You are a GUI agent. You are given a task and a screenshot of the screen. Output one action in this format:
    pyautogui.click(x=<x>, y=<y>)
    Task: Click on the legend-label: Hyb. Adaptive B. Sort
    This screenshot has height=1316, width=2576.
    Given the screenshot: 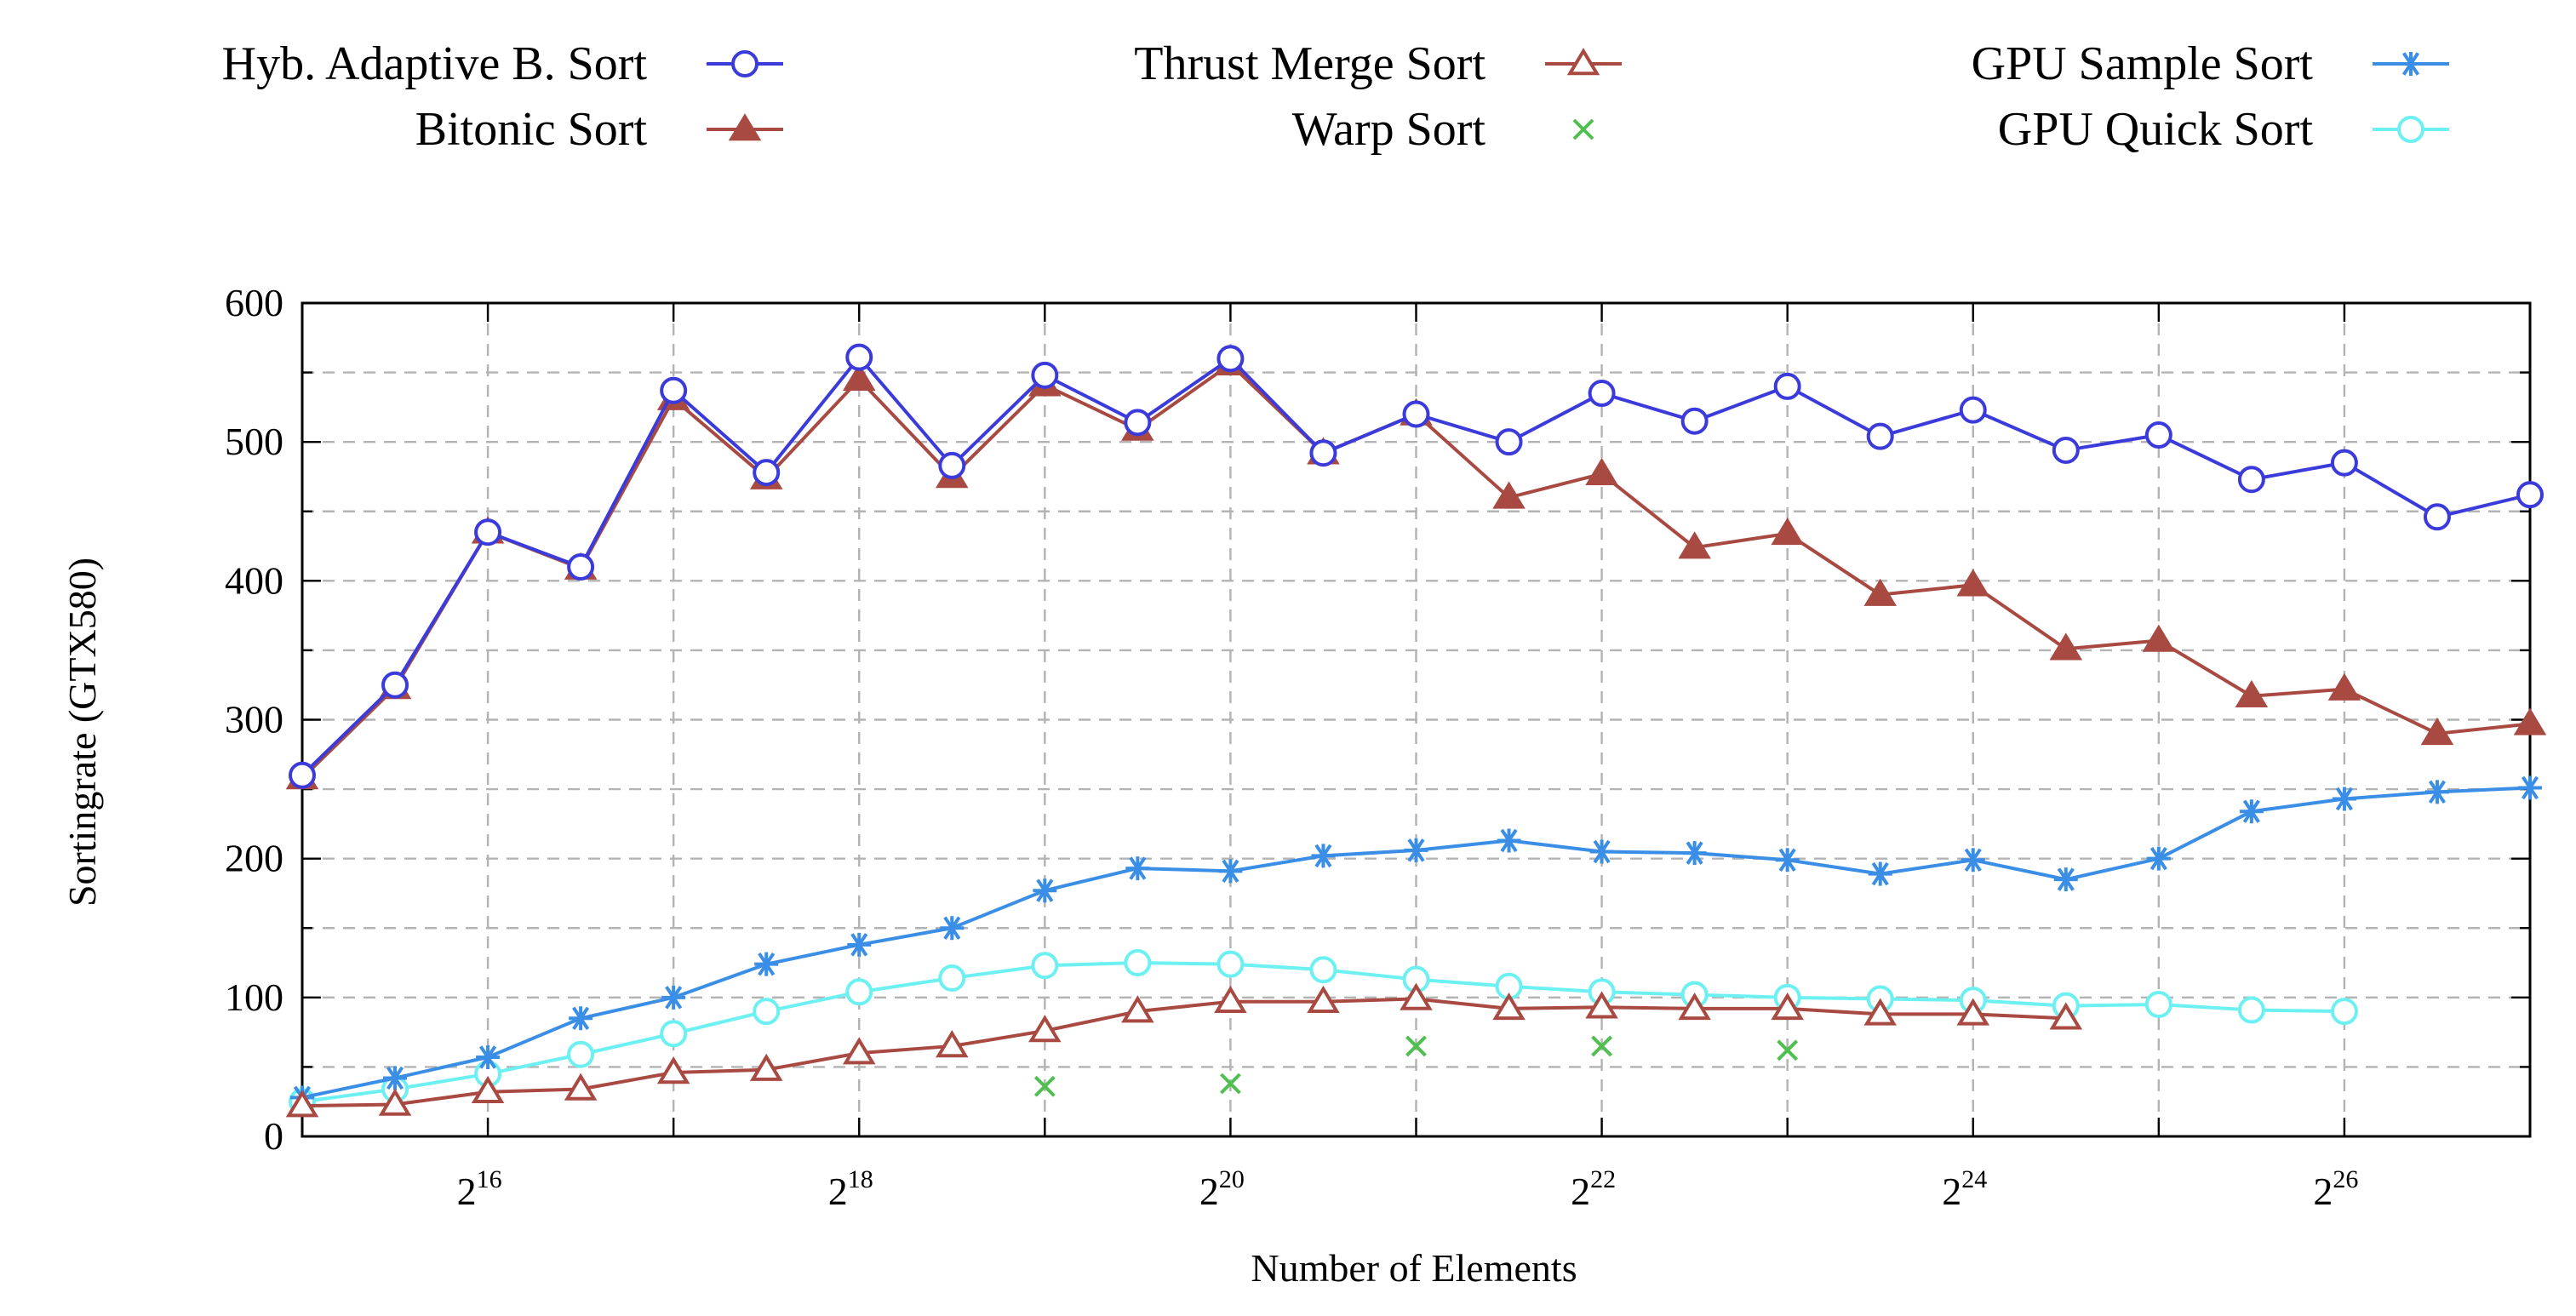 What is the action you would take?
    pyautogui.click(x=435, y=63)
    